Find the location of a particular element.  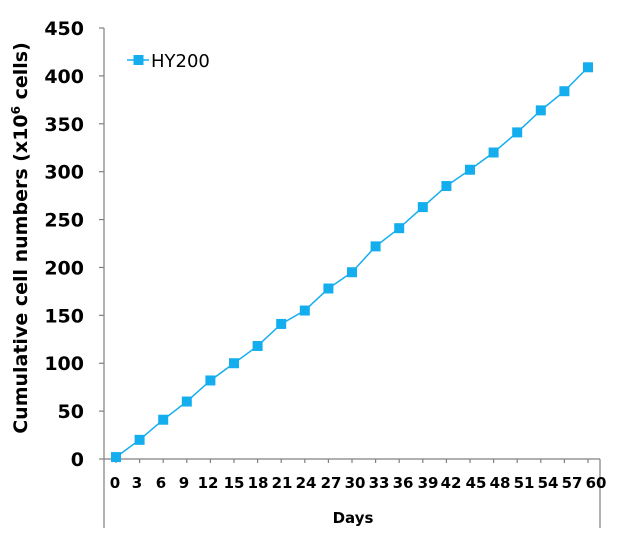

x-tick-label: 18 is located at coordinates (258, 483).